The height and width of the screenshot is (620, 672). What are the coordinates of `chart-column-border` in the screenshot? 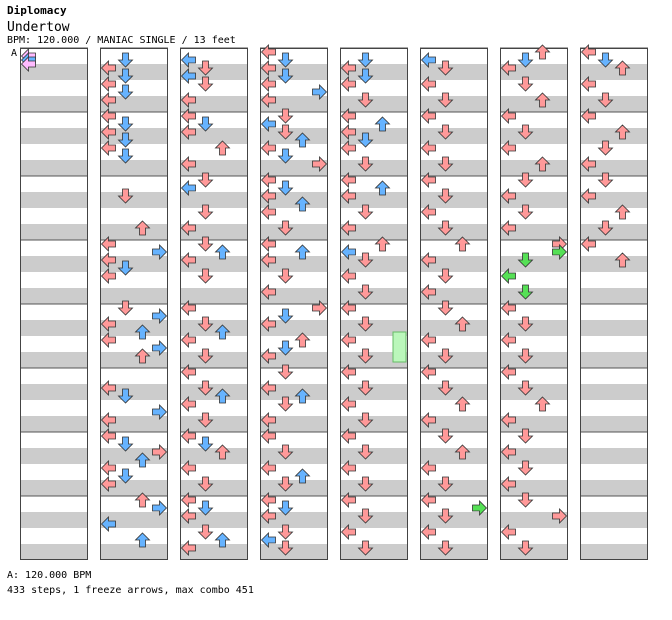 It's located at (374, 304).